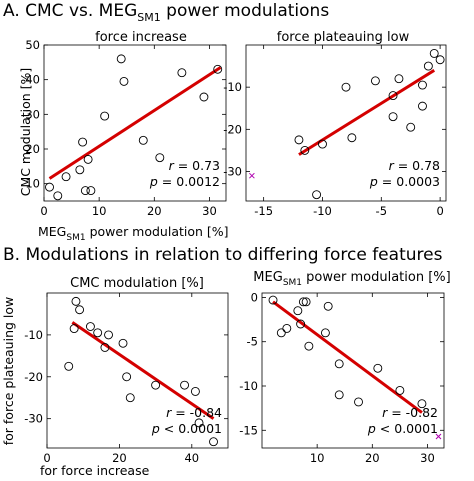 Image resolution: width=474 pixels, height=481 pixels. Describe the element at coordinates (351, 279) in the screenshot. I see `panel-b2-title: MEGSM1 power modulation [%]` at that location.